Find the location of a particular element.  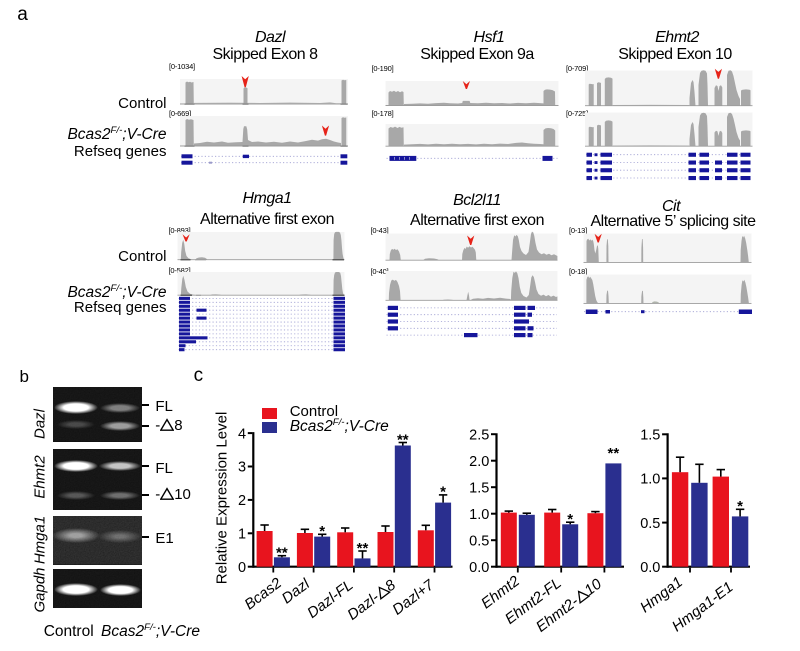

svg-text: 4 is located at coordinates (242, 434).